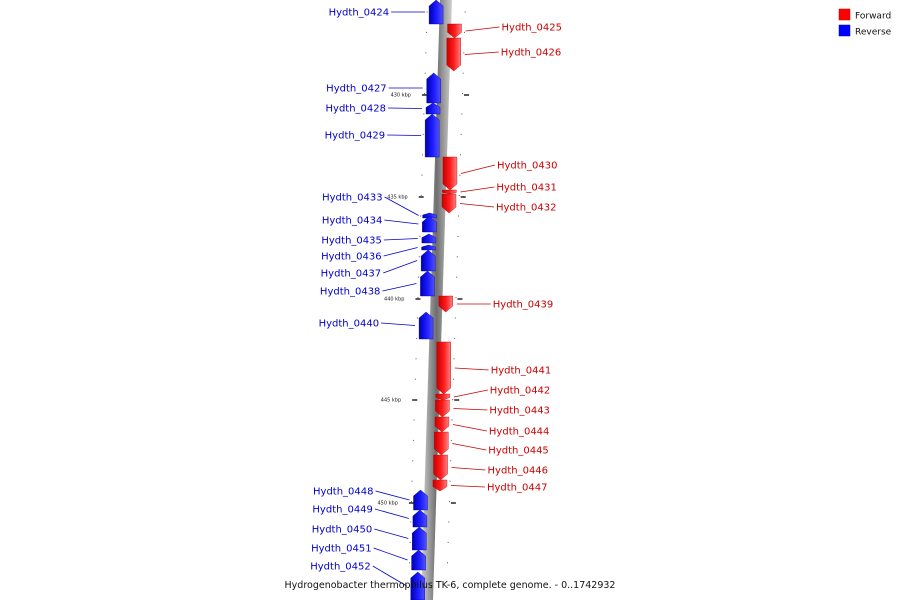 The image size is (900, 600). I want to click on legend-swatch-reverse, so click(844, 30).